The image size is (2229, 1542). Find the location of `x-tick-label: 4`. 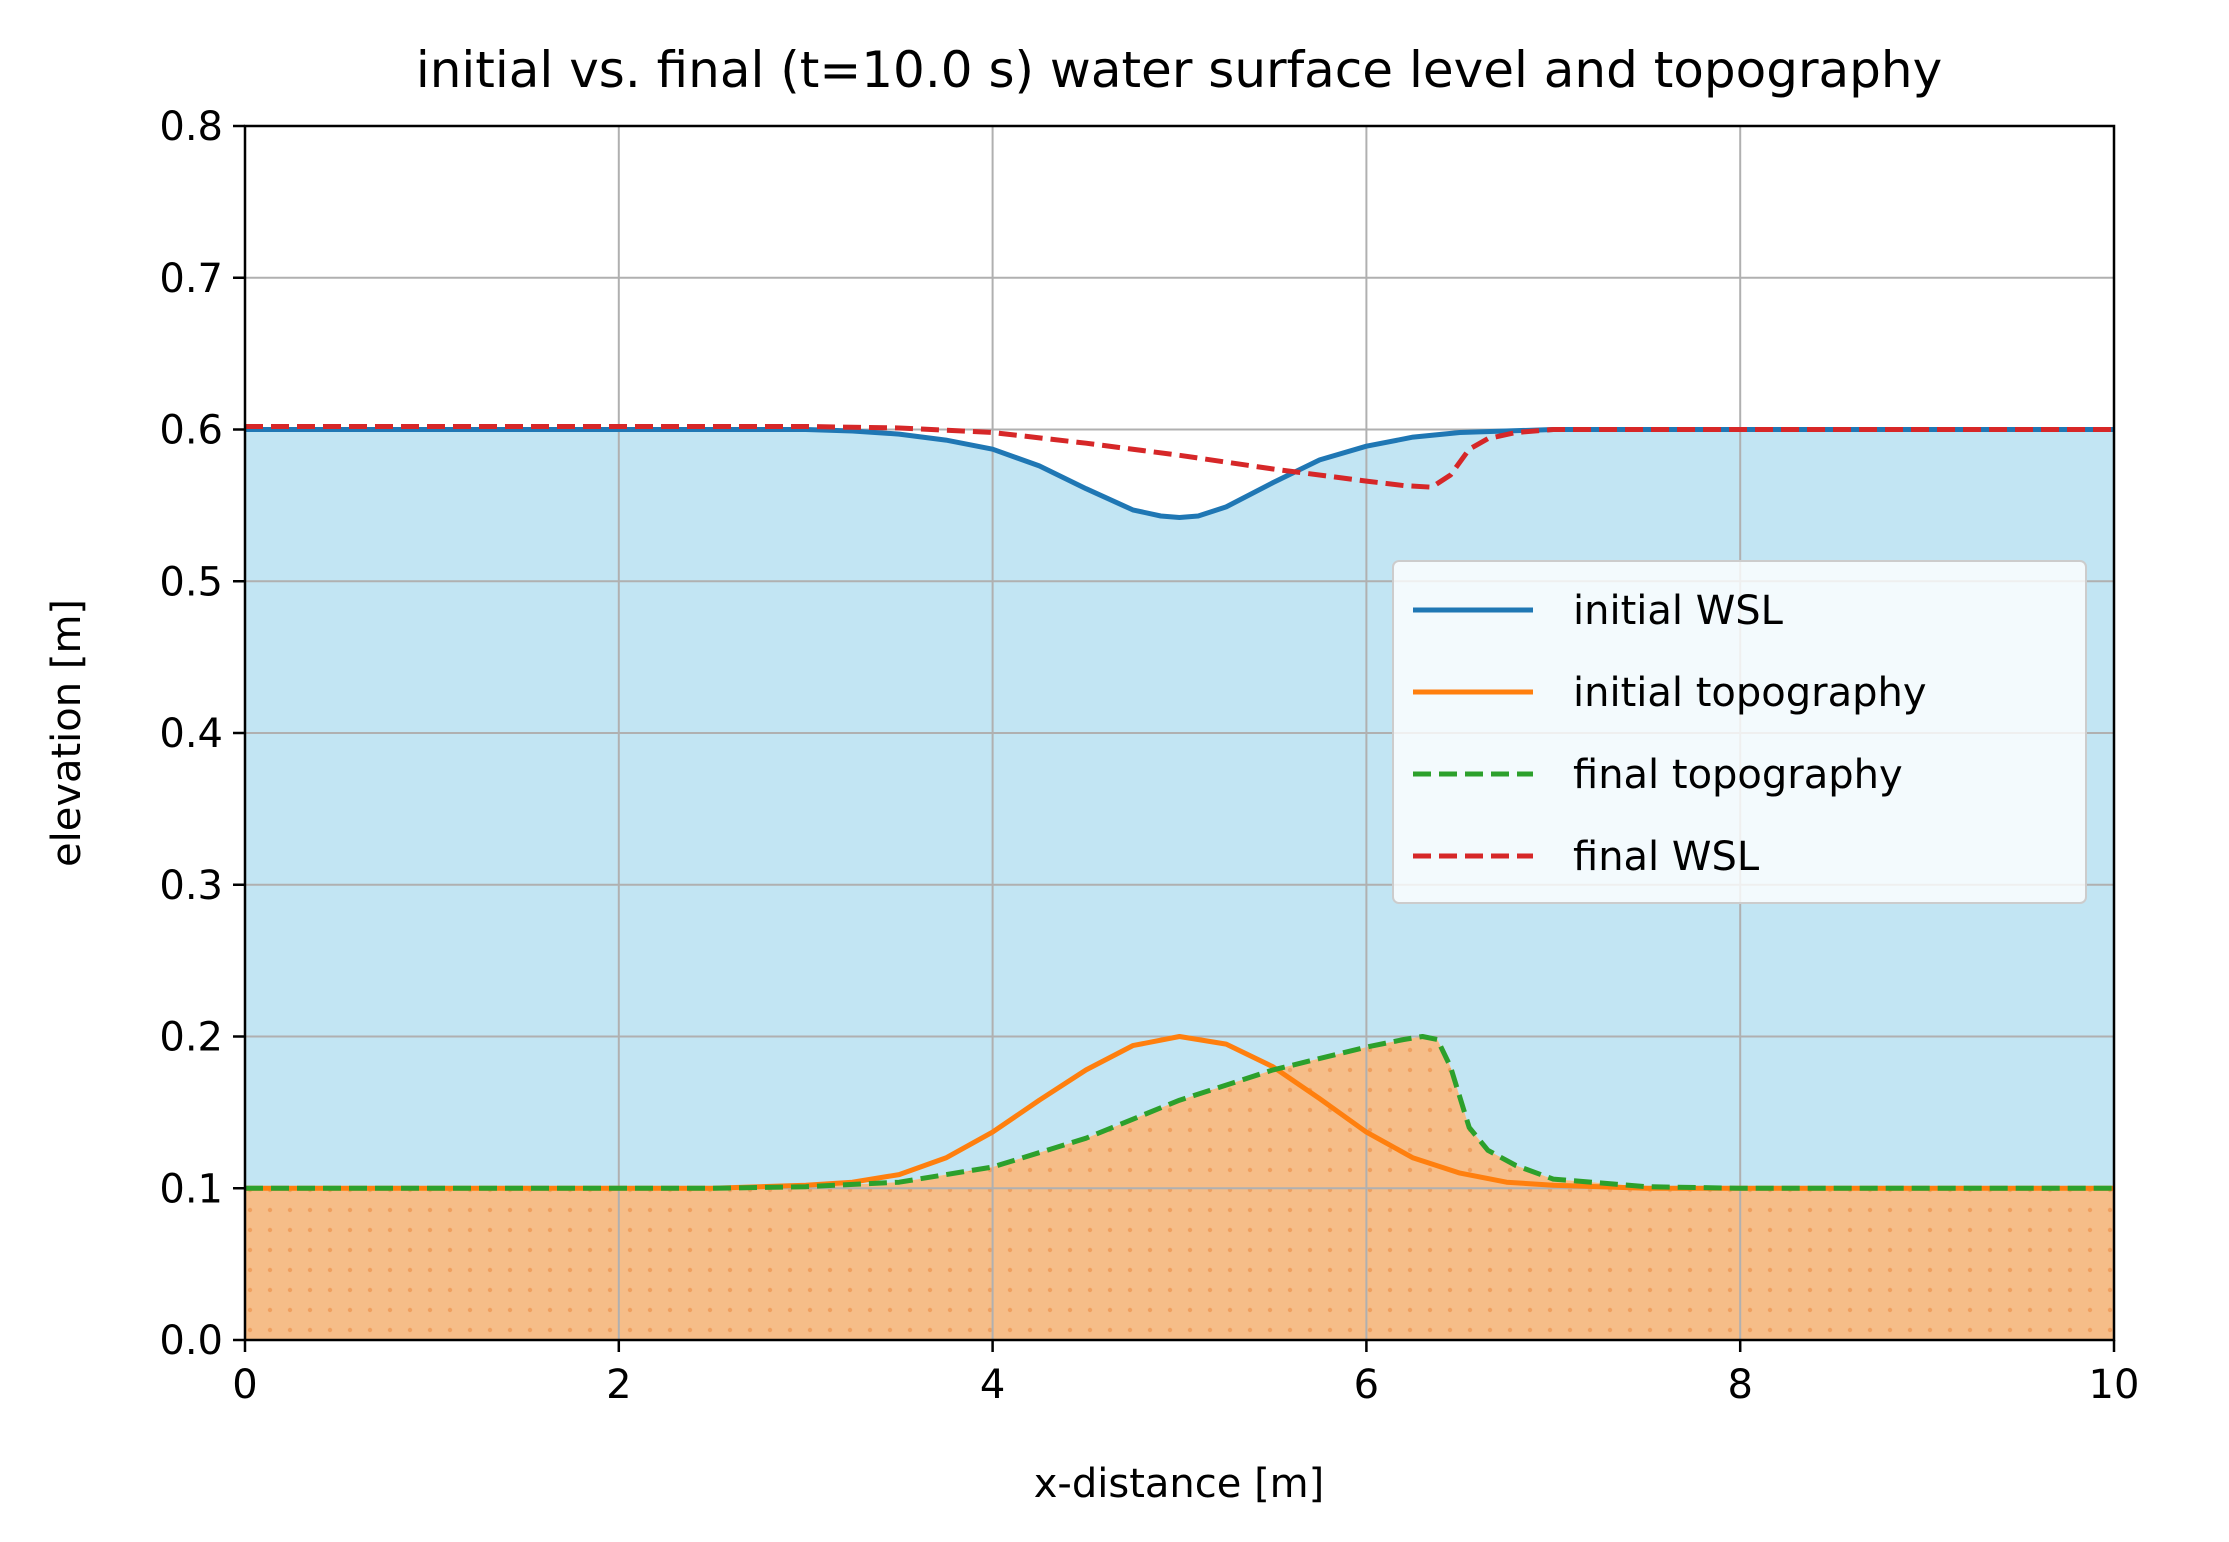

x-tick-label: 4 is located at coordinates (992, 1385).